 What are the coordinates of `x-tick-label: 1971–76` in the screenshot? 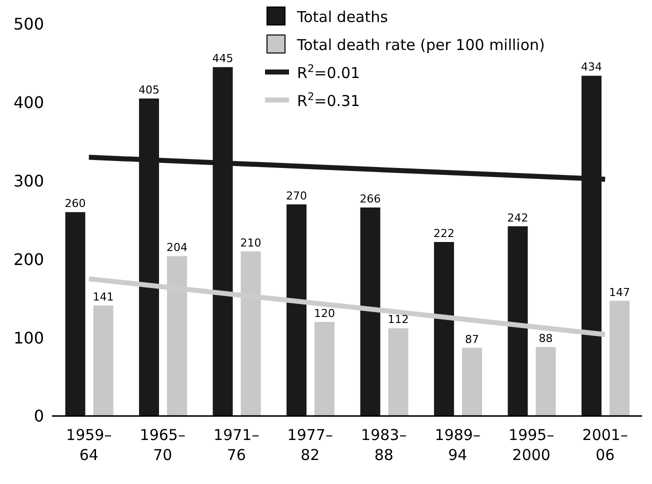 It's located at (237, 445).